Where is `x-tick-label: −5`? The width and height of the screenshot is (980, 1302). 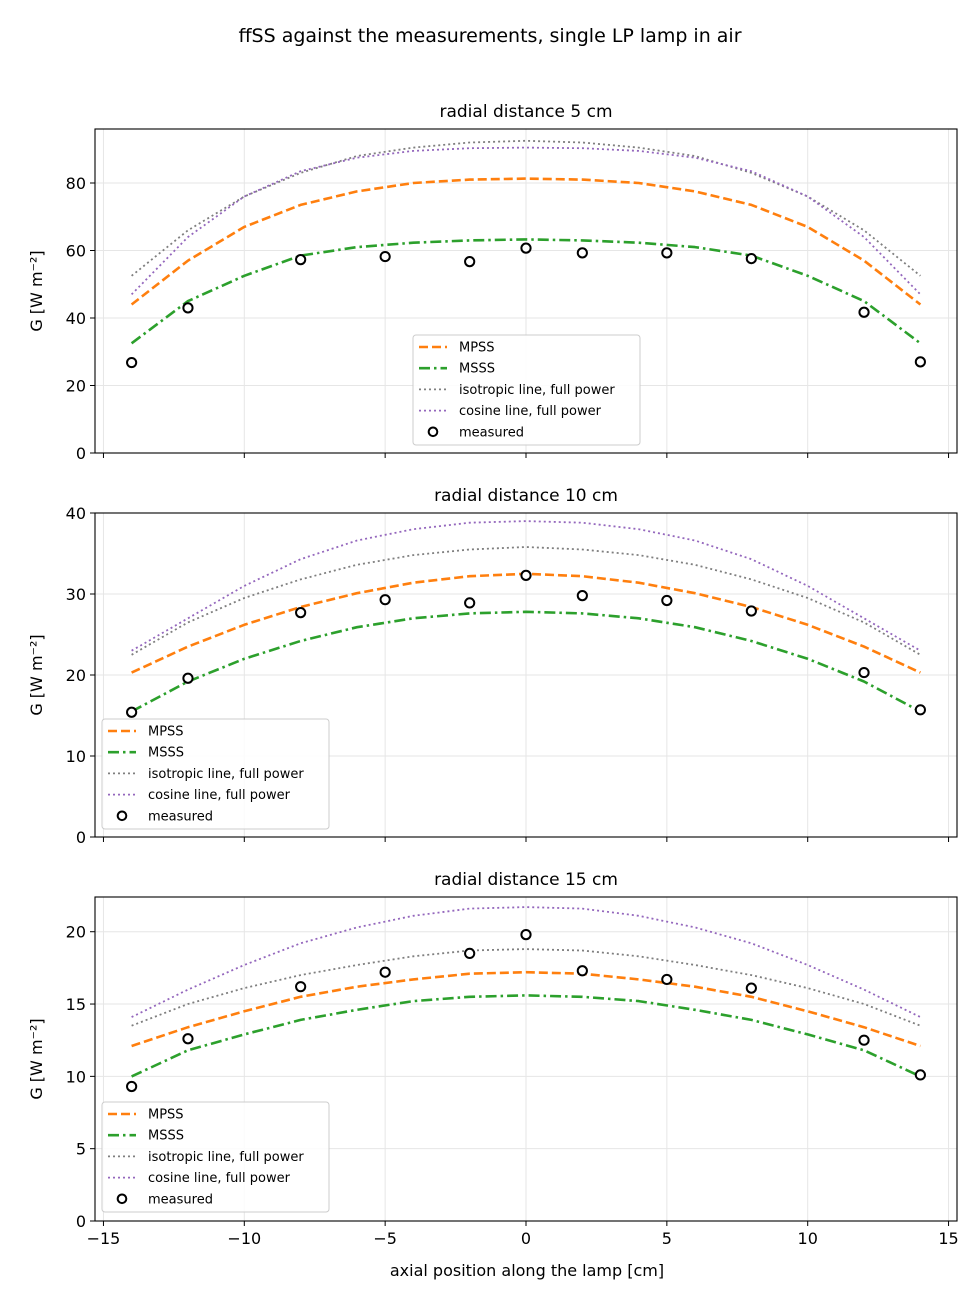
x-tick-label: −5 is located at coordinates (385, 1238).